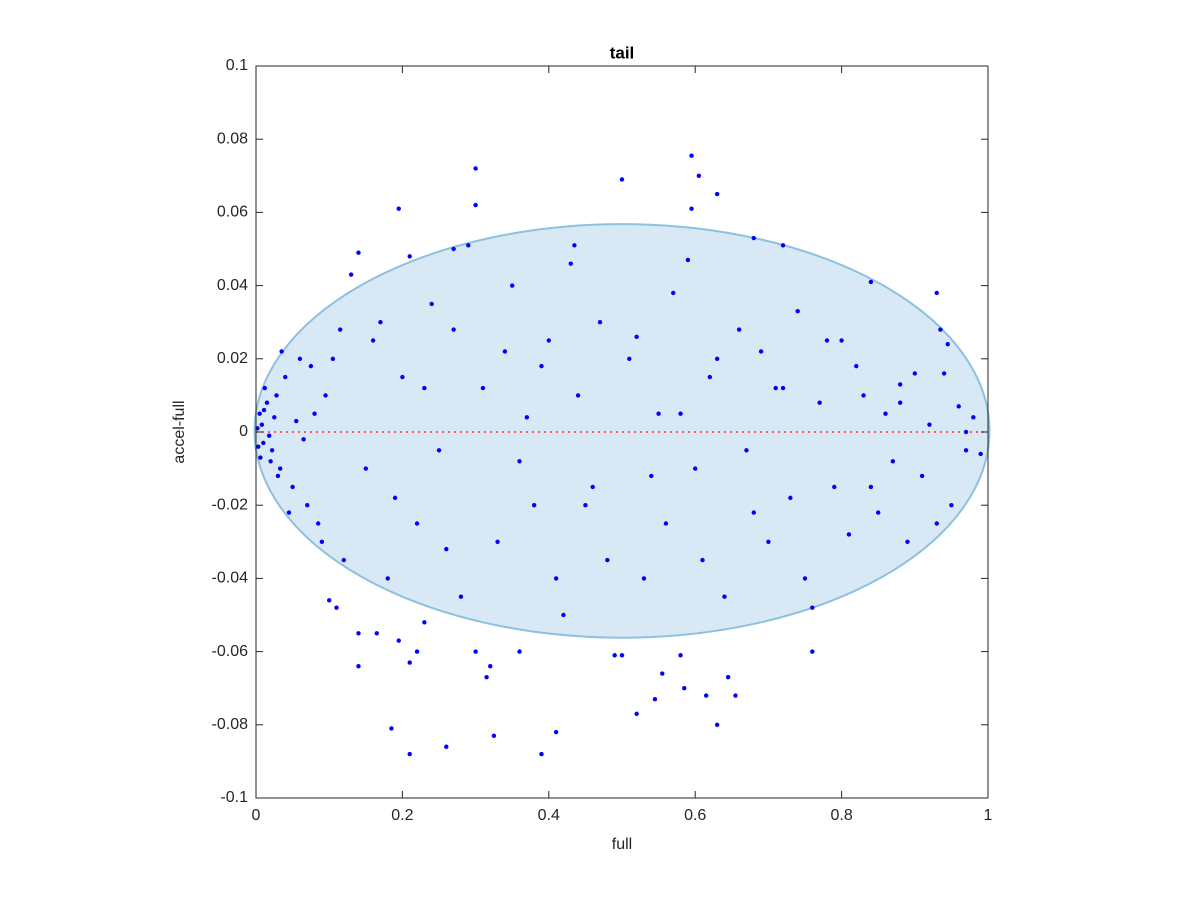  What do you see at coordinates (234, 797) in the screenshot?
I see `y-tick-label: -0.1` at bounding box center [234, 797].